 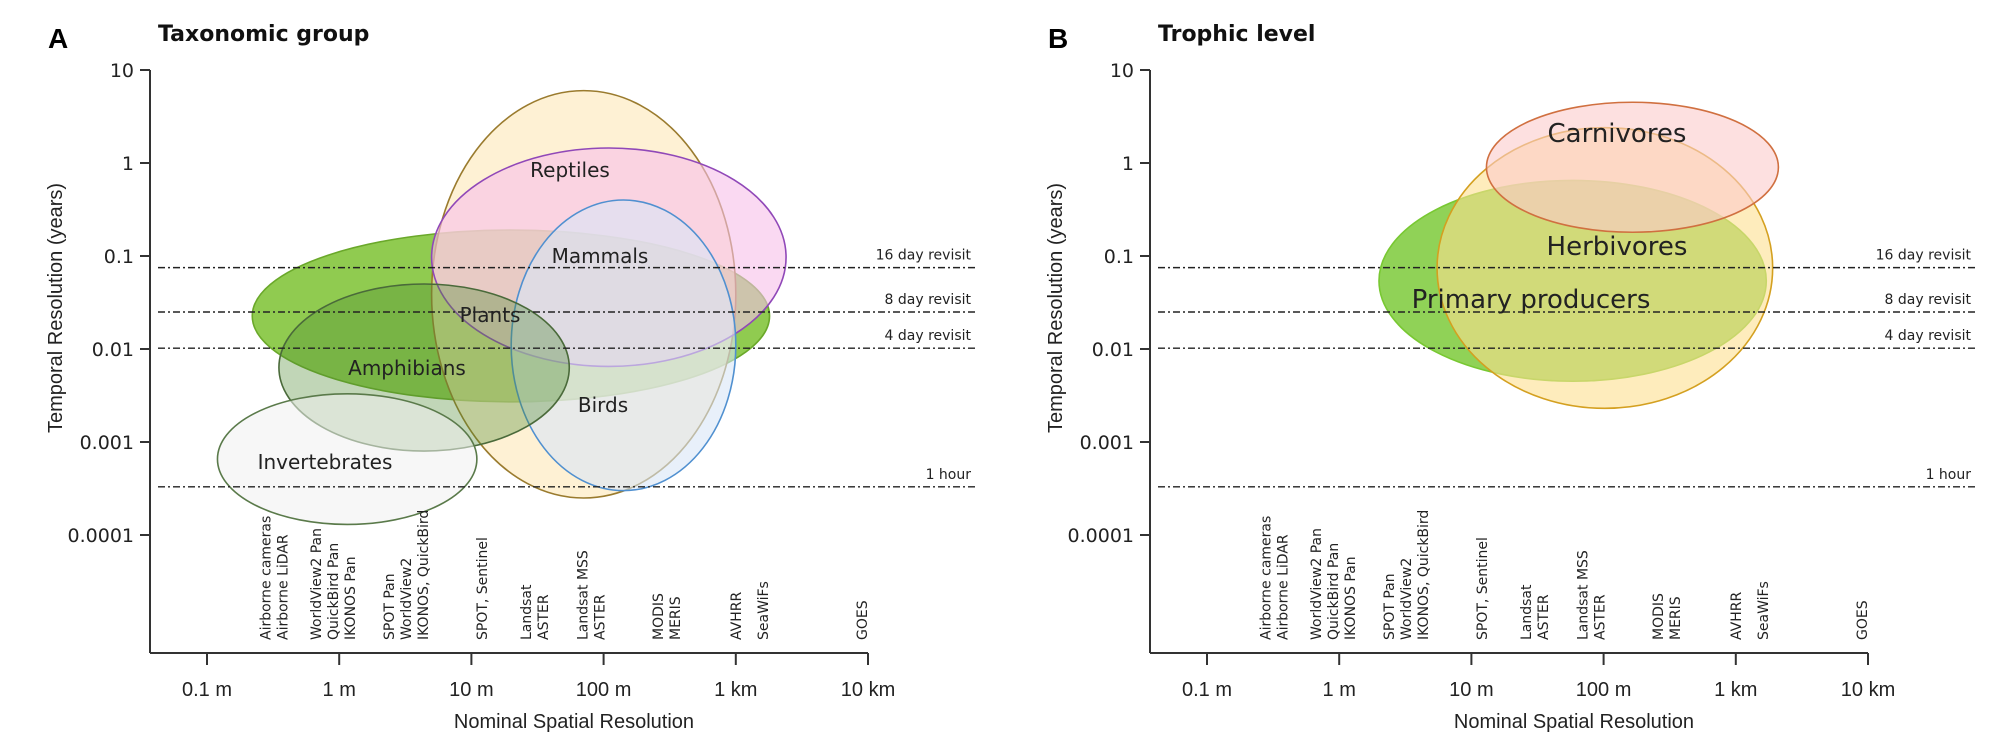 What do you see at coordinates (490, 315) in the screenshot?
I see `ellipse-label: Plants` at bounding box center [490, 315].